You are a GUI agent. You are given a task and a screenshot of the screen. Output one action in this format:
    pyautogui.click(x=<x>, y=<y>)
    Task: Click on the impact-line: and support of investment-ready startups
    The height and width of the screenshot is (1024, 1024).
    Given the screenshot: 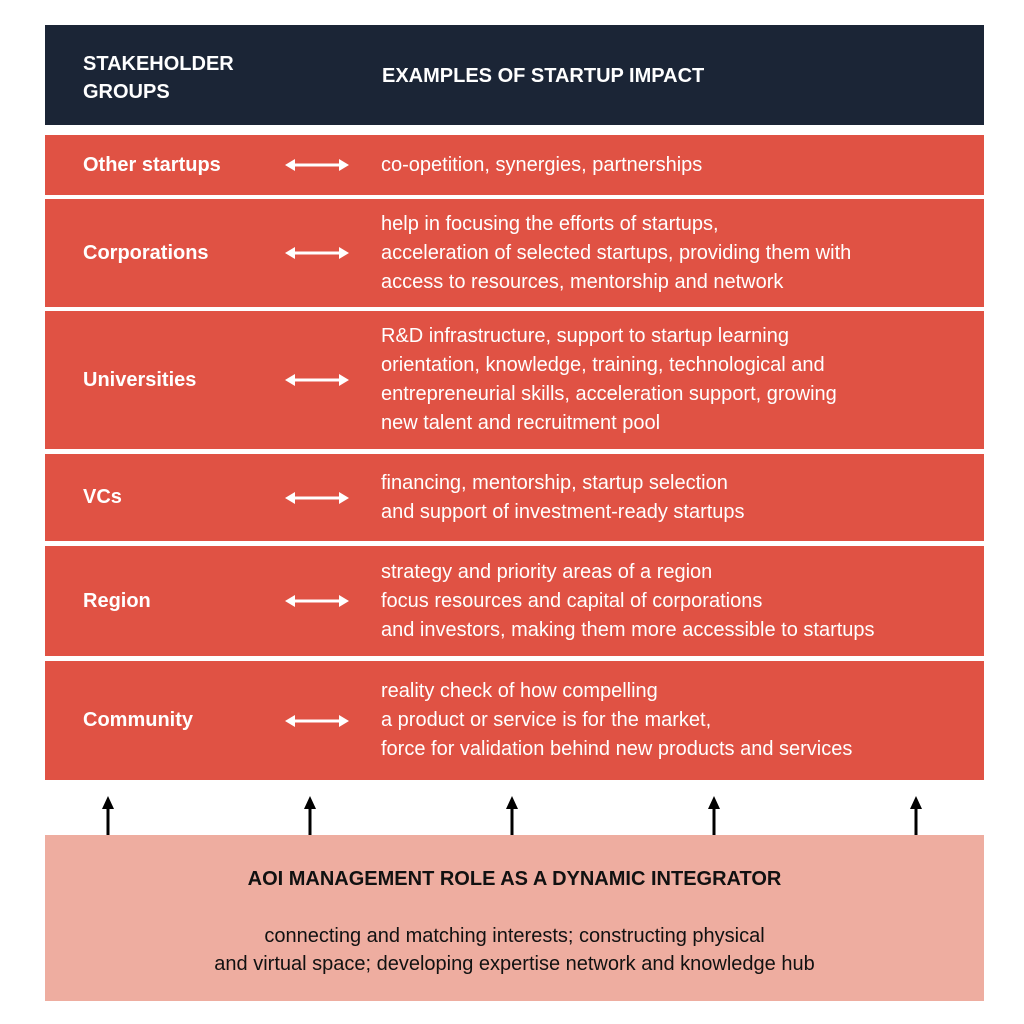 What is the action you would take?
    pyautogui.click(x=563, y=511)
    